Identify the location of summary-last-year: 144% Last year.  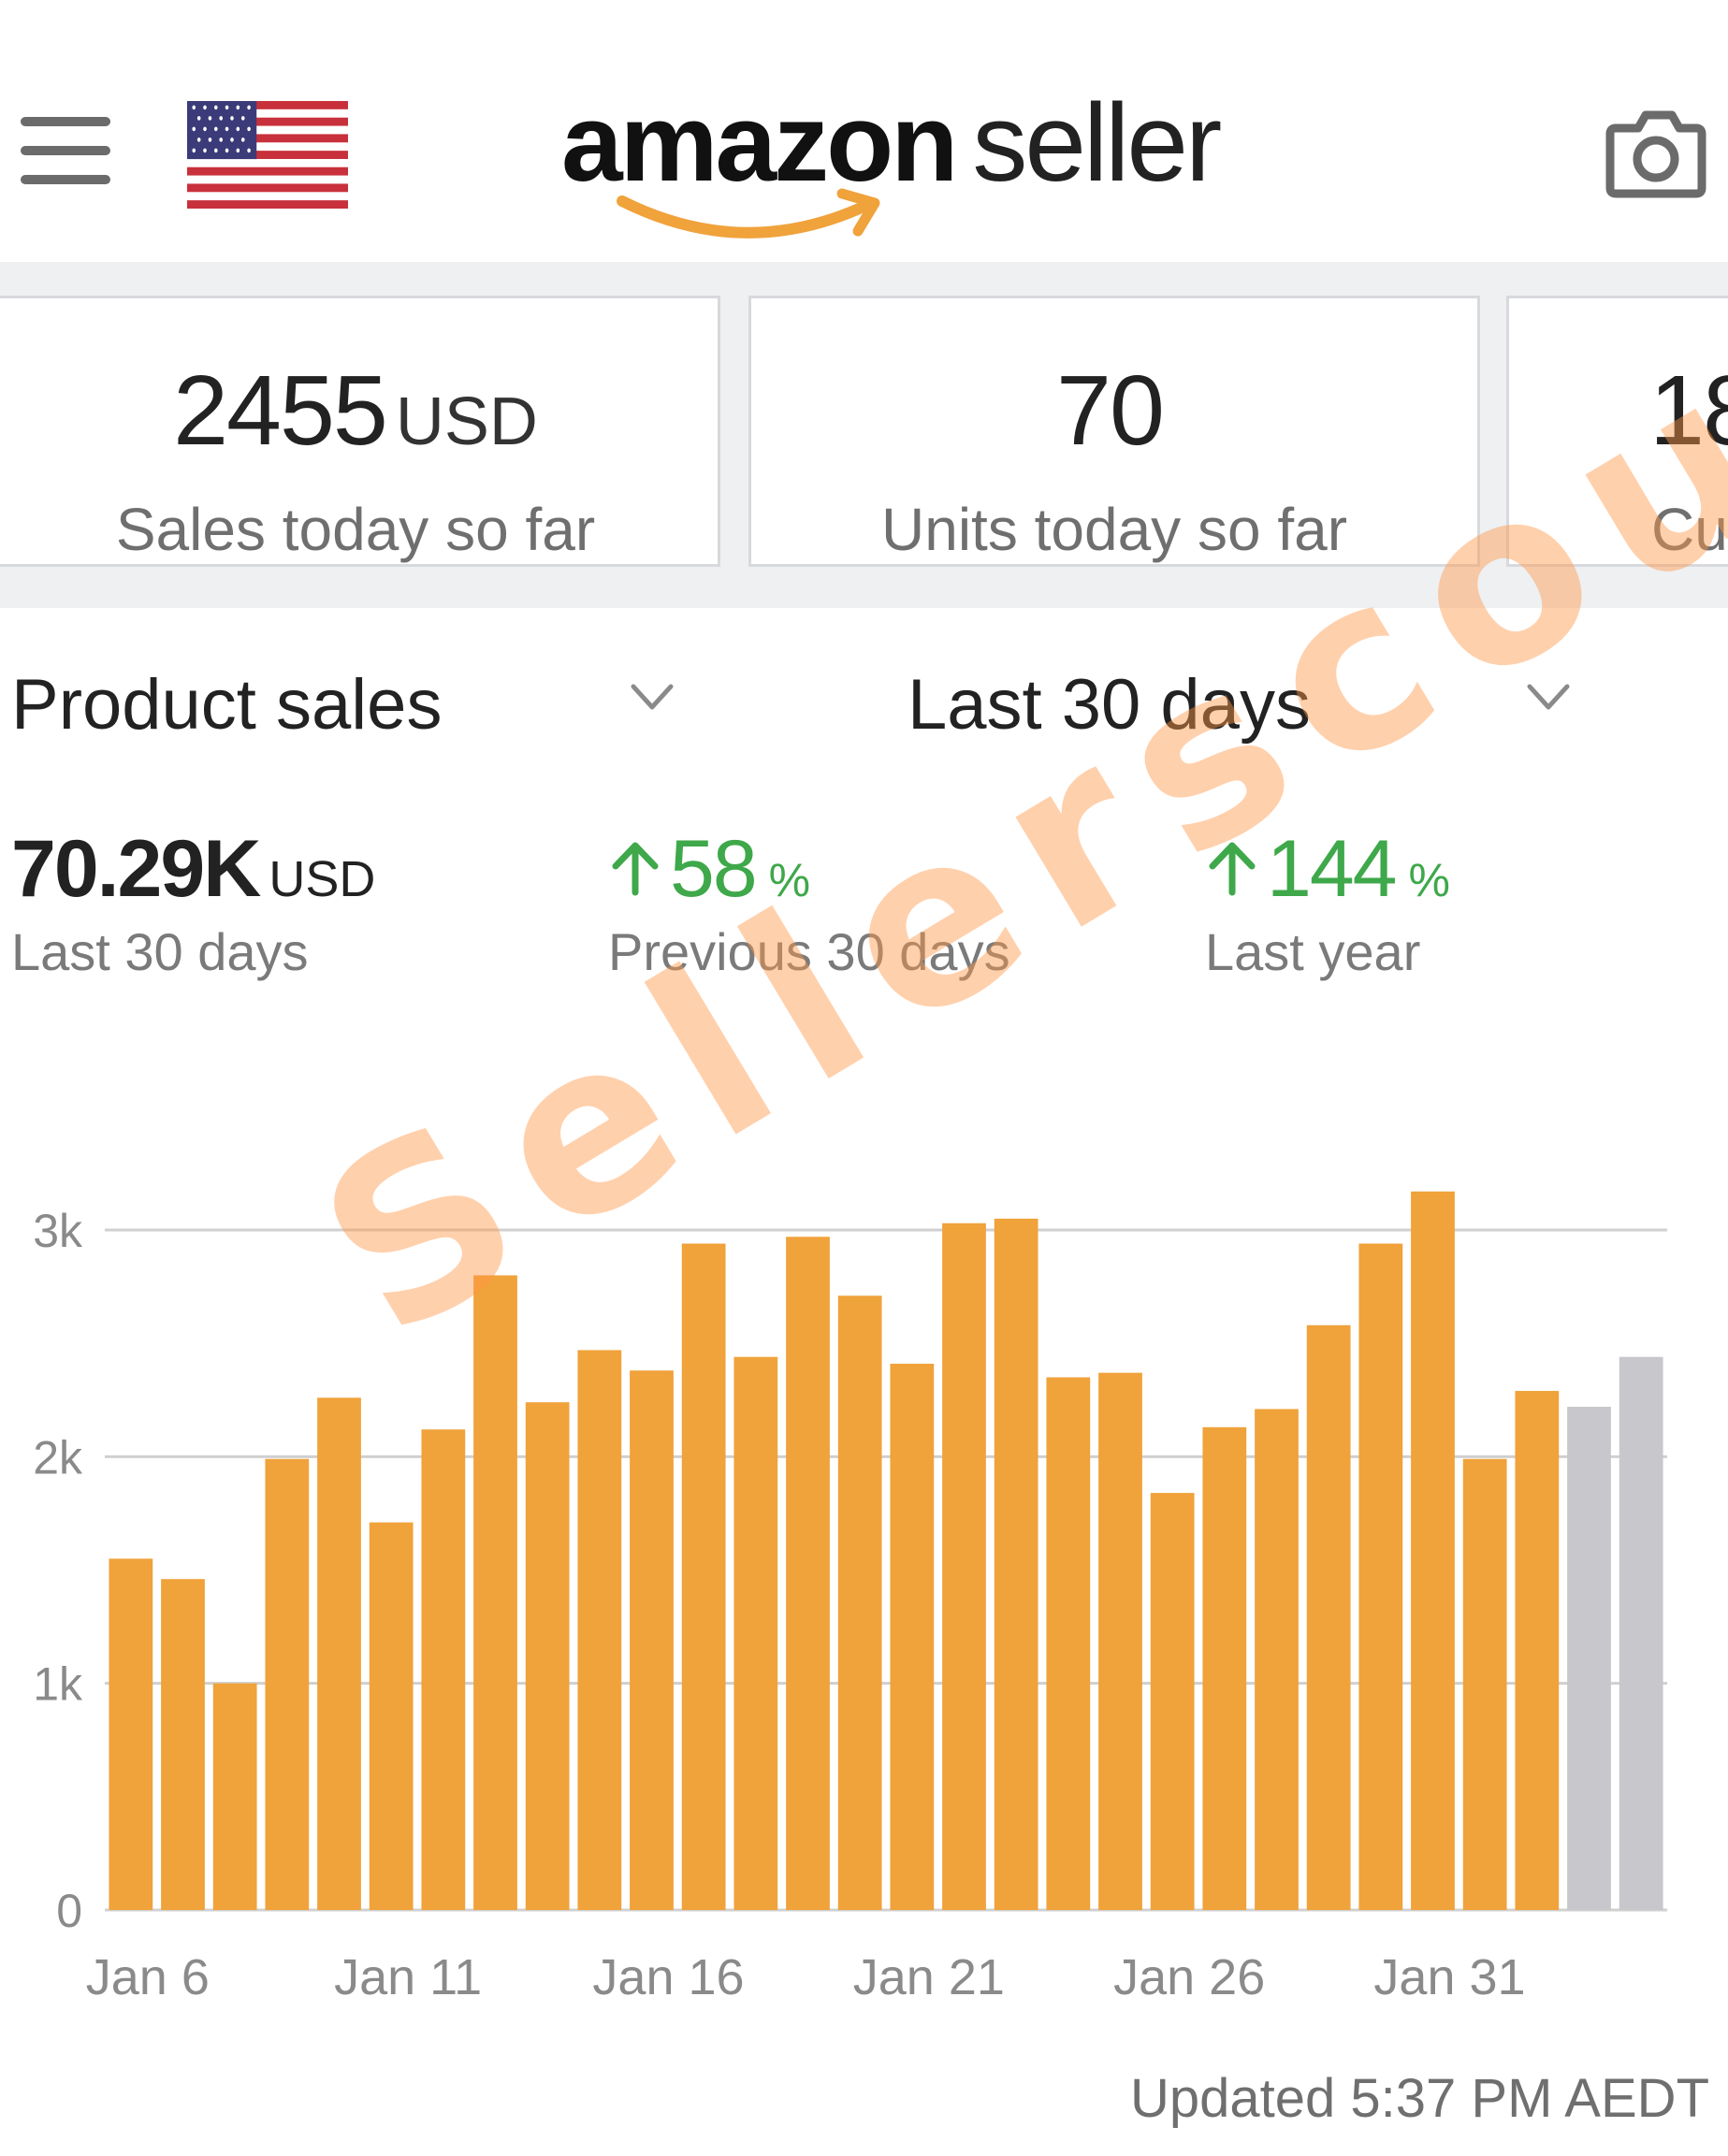
(1327, 902).